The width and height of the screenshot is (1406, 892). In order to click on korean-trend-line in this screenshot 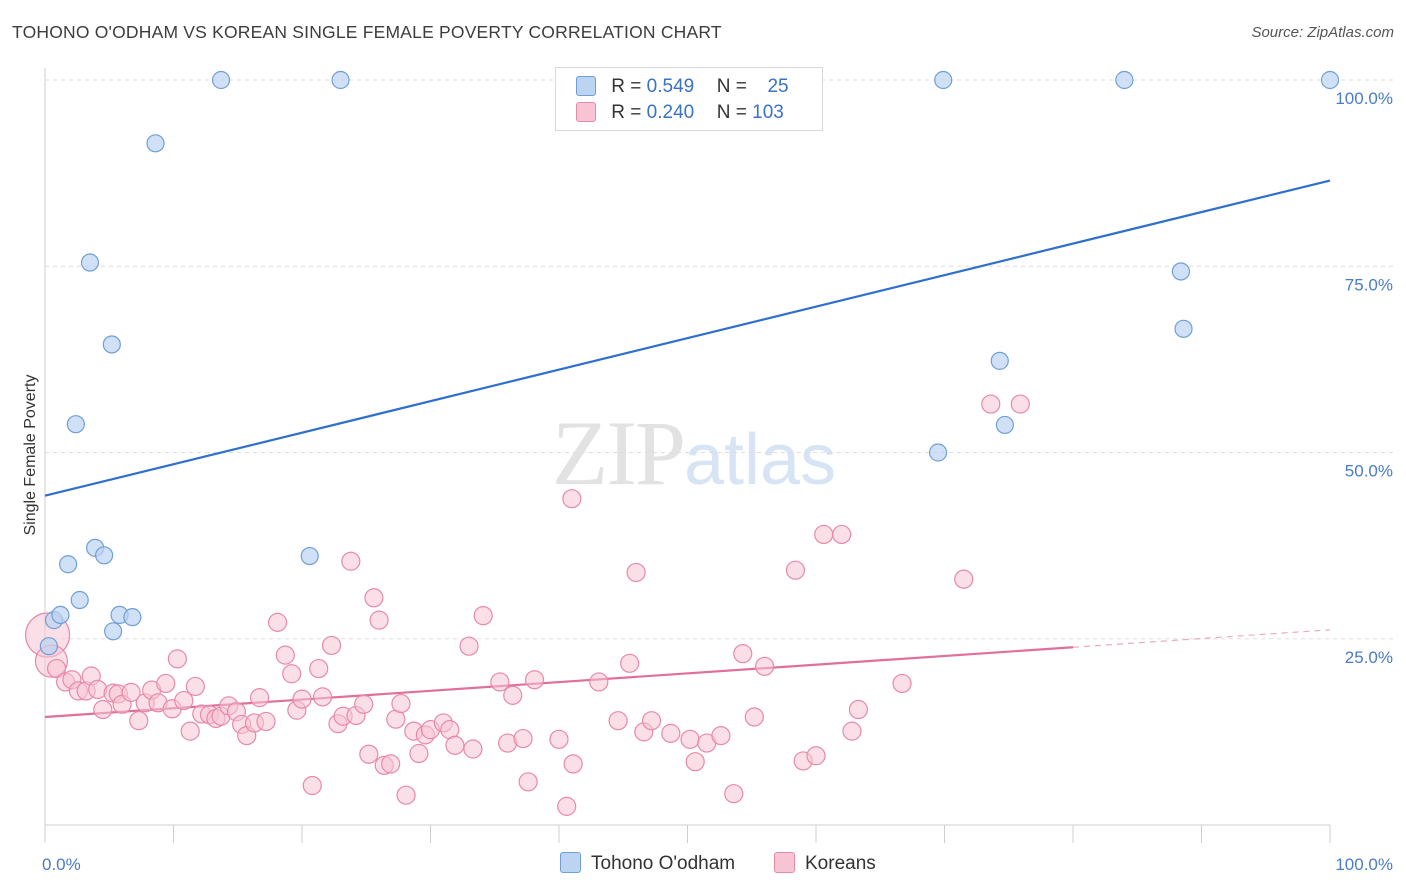, I will do `click(559, 682)`.